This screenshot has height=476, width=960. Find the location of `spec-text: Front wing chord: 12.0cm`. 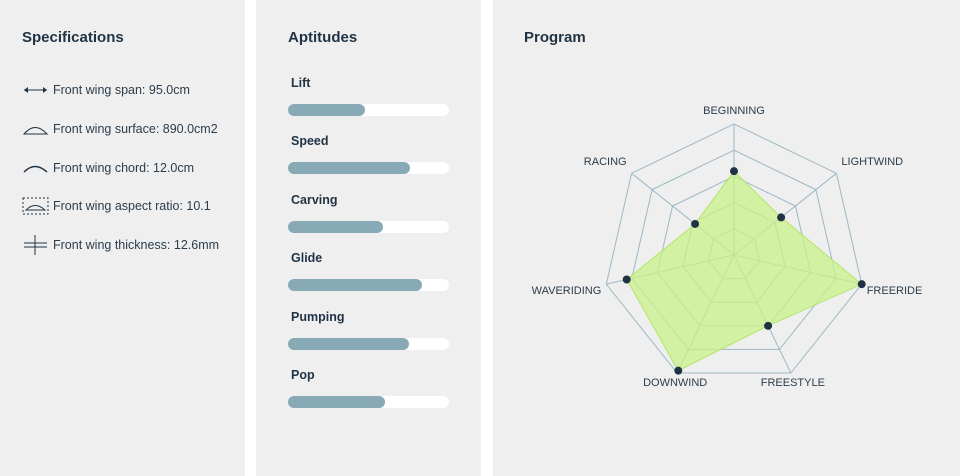

spec-text: Front wing chord: 12.0cm is located at coordinates (124, 168).